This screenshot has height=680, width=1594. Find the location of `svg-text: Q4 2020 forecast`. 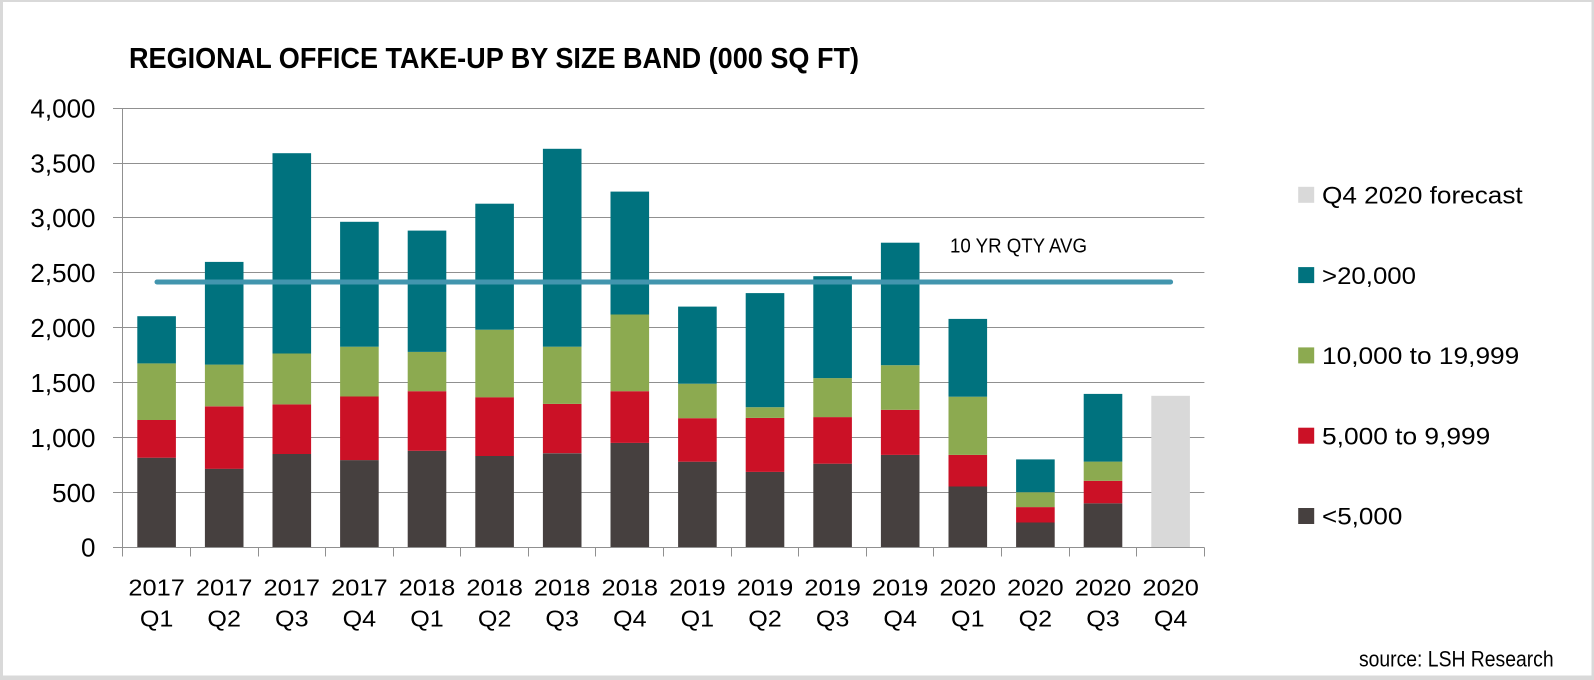

svg-text: Q4 2020 forecast is located at coordinates (1422, 196).